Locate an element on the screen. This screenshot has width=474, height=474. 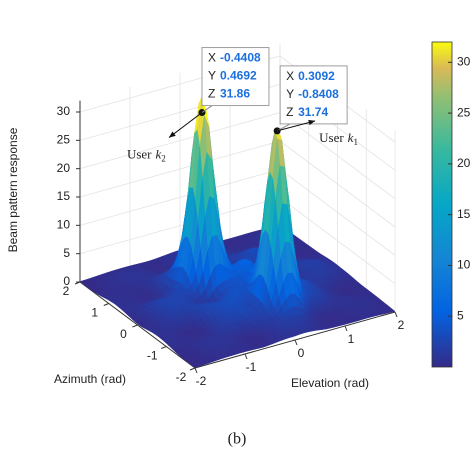
datatip-value: 0.4692 is located at coordinates (238, 76).